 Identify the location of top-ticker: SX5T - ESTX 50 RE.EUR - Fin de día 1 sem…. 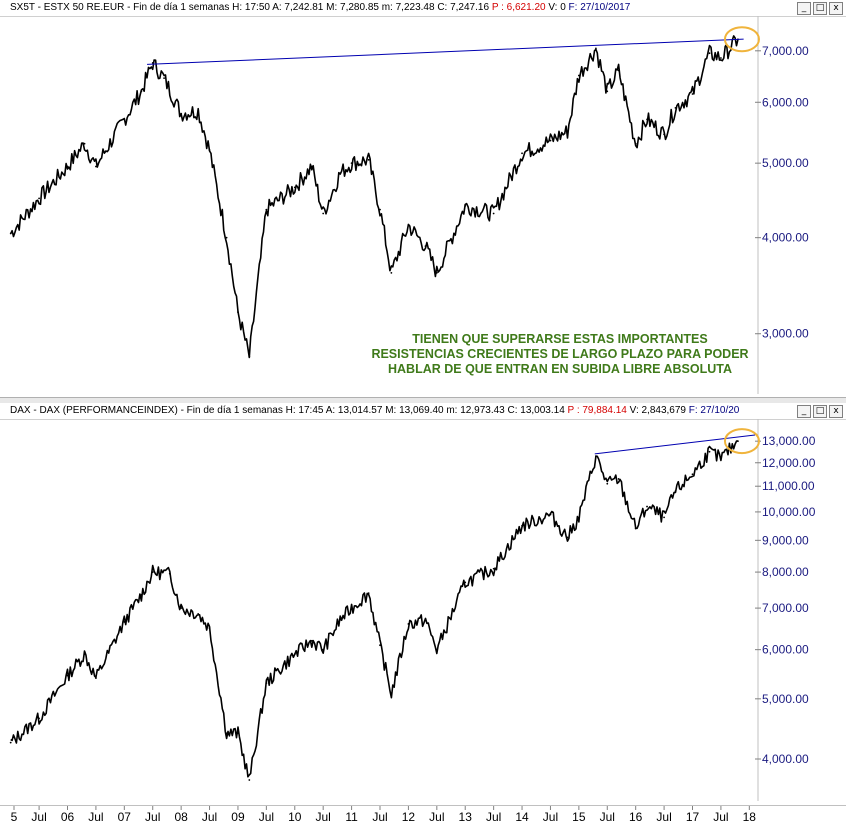
(120, 7).